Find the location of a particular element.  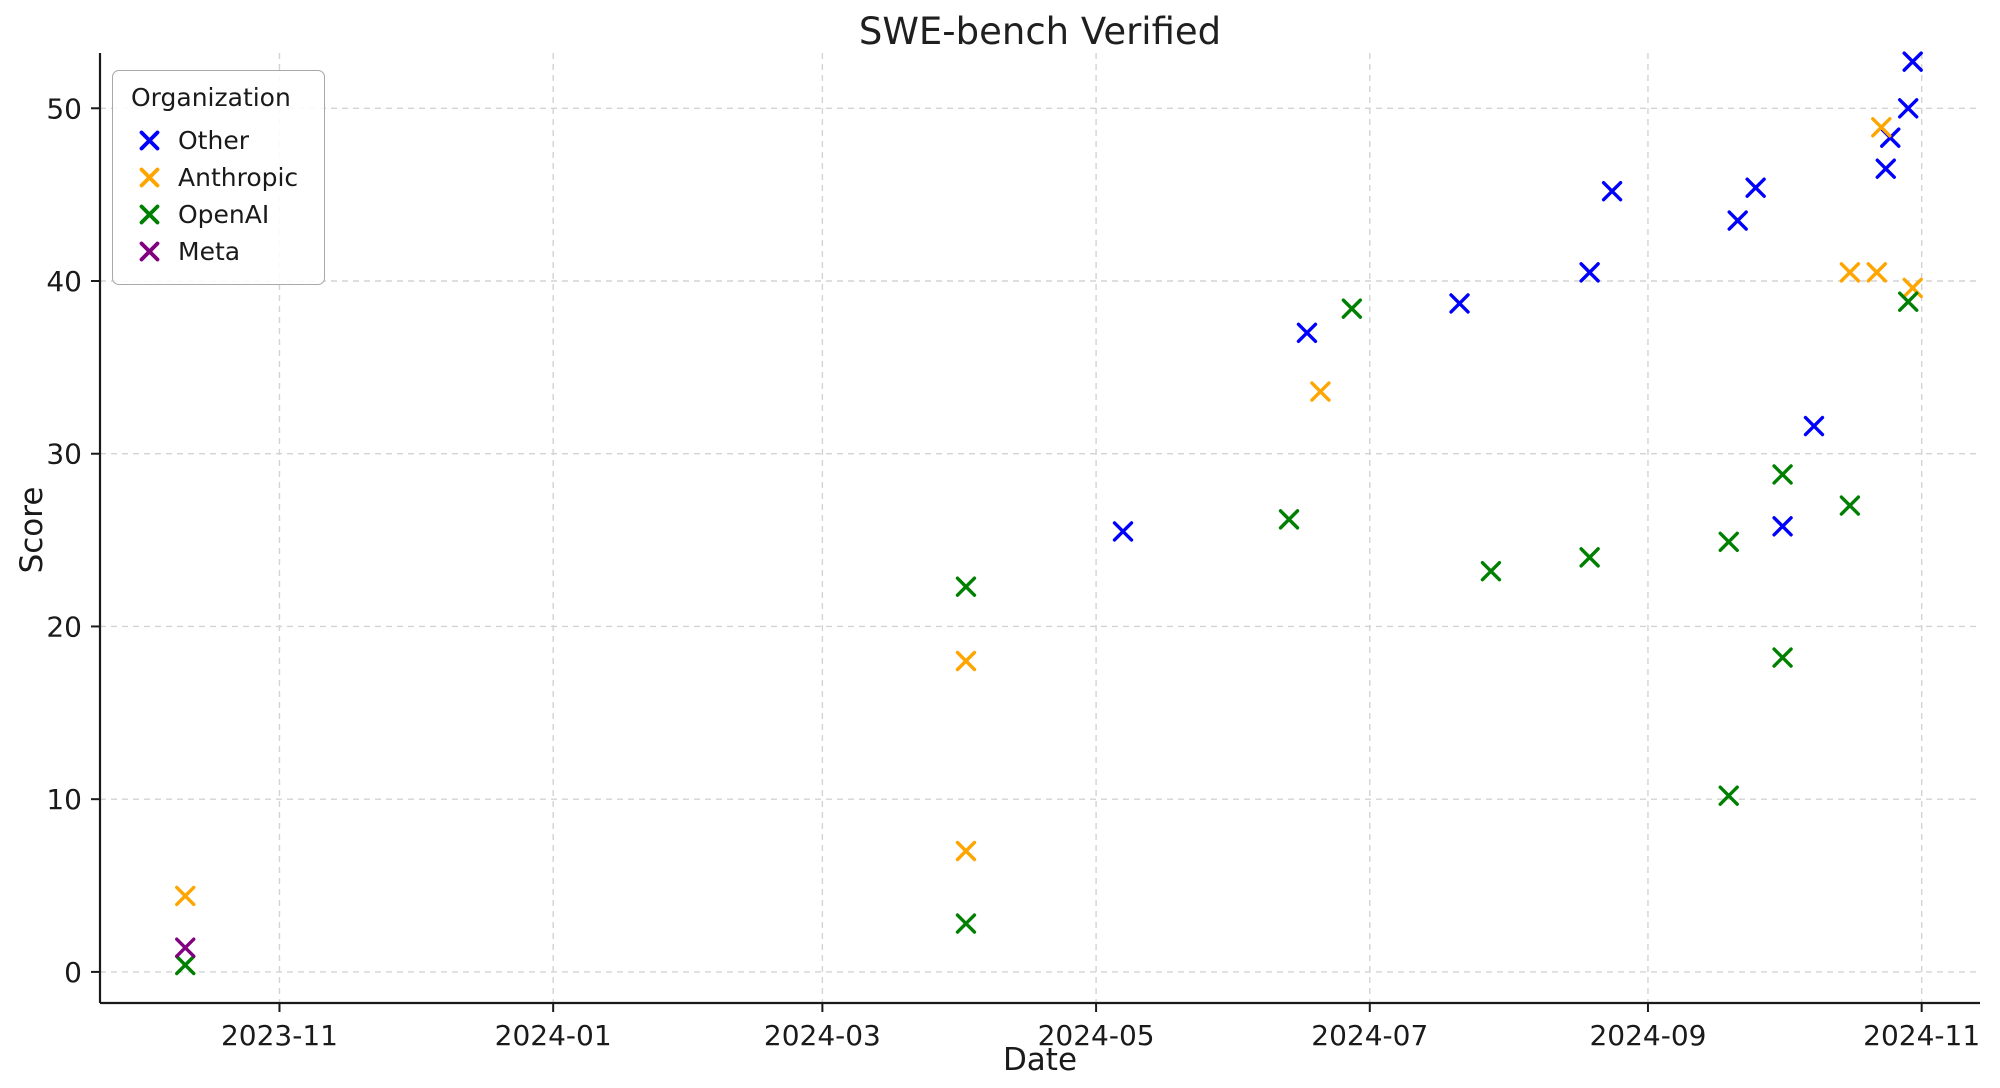

legend-item-openai: OpenAI is located at coordinates (213, 214).